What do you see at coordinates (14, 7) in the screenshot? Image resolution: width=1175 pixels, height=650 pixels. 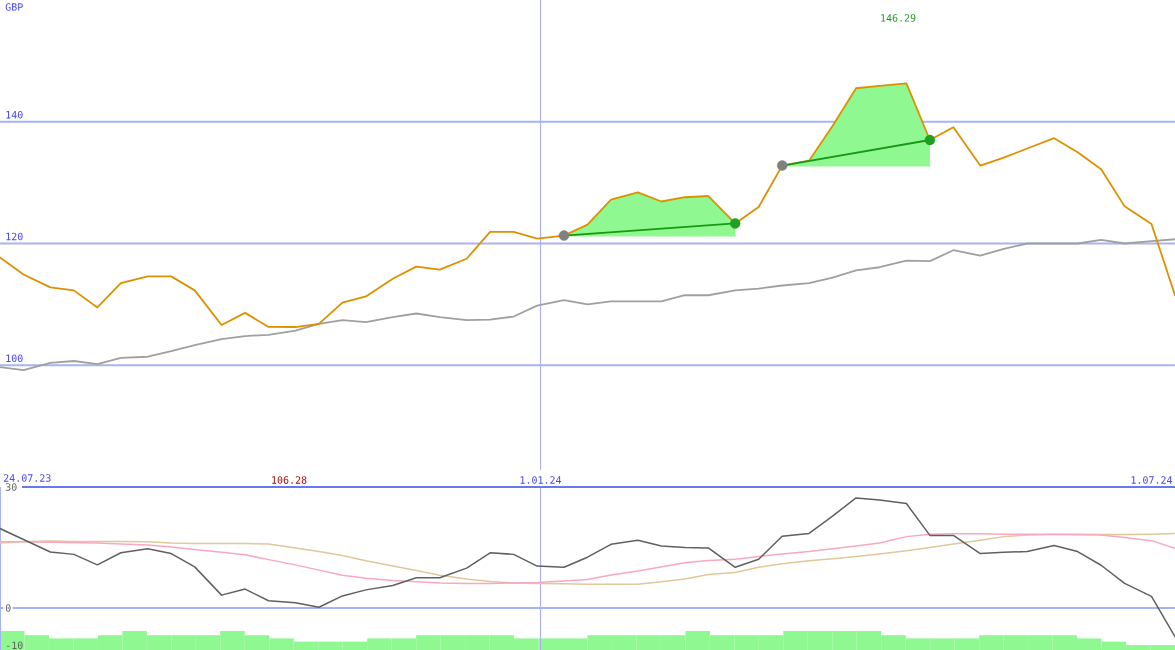 I see `y-axis-title: GBP` at bounding box center [14, 7].